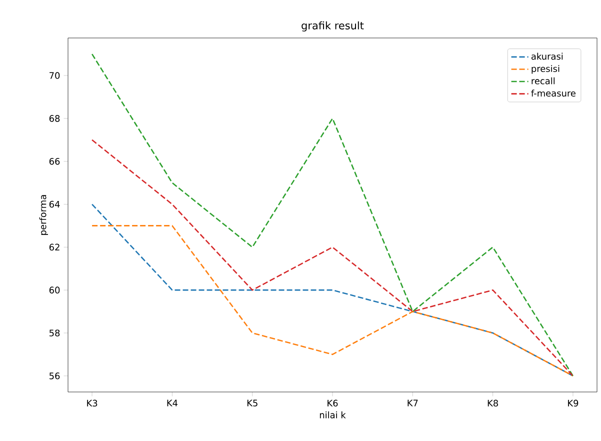 This screenshot has width=601, height=441. What do you see at coordinates (553, 93) in the screenshot?
I see `legend-label: f-measure` at bounding box center [553, 93].